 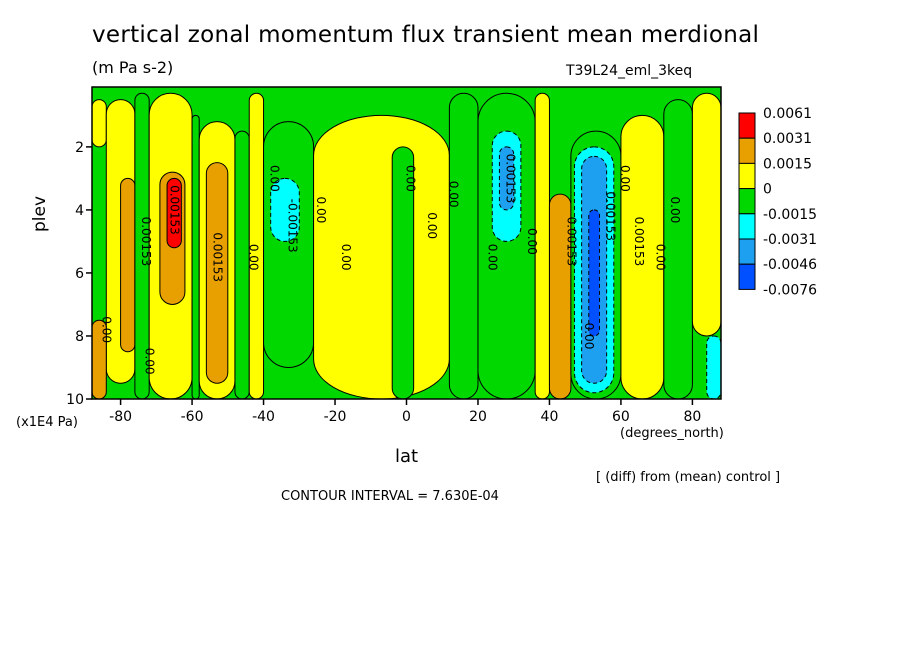 I want to click on contour-label-23: 0.00, so click(x=675, y=210).